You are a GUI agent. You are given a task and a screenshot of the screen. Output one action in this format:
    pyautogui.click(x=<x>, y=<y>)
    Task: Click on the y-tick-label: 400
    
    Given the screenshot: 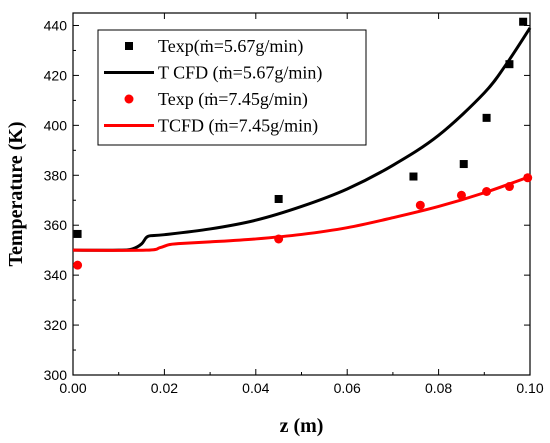 What is the action you would take?
    pyautogui.click(x=56, y=125)
    